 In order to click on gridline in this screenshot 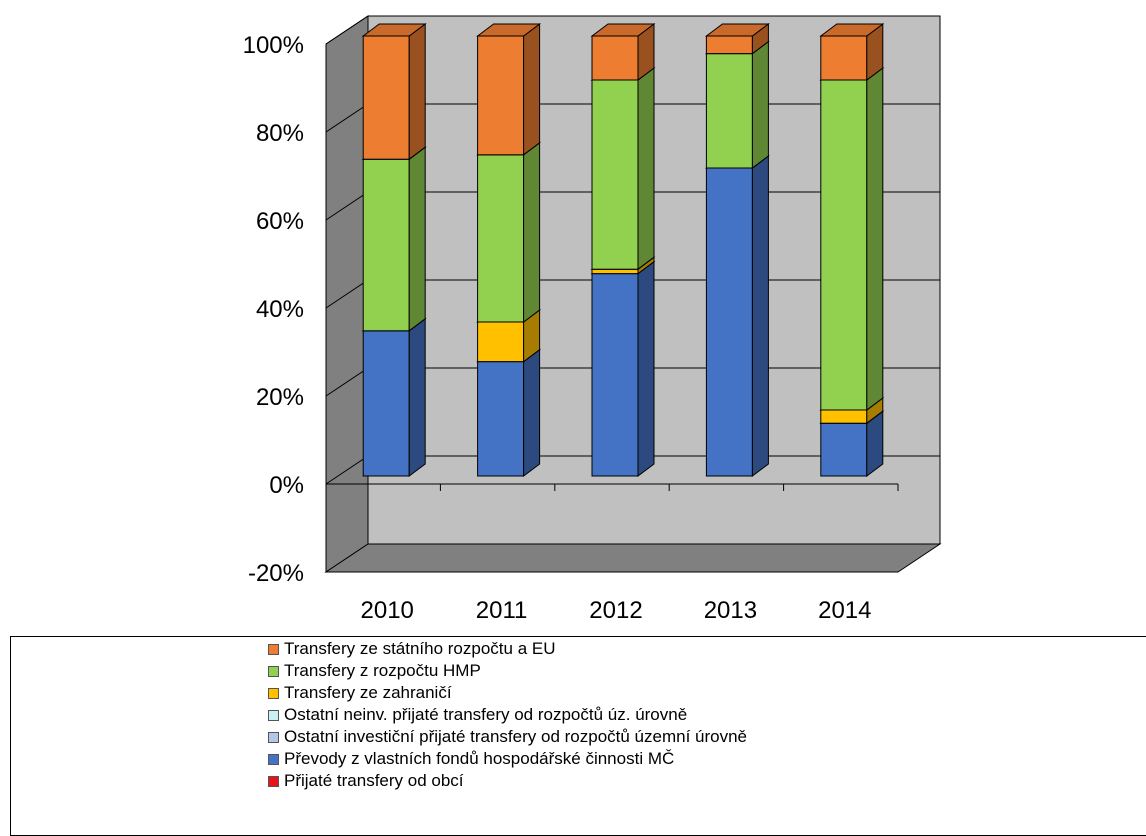, I will do `click(632, 30)`.